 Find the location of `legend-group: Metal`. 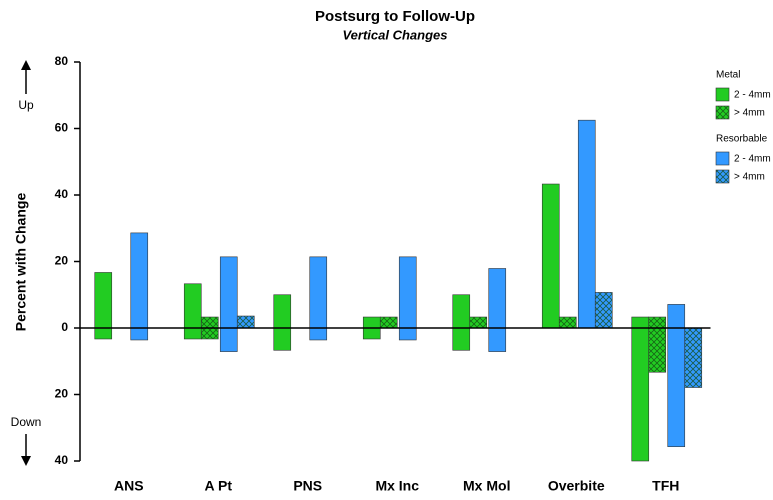

legend-group: Metal is located at coordinates (728, 75).